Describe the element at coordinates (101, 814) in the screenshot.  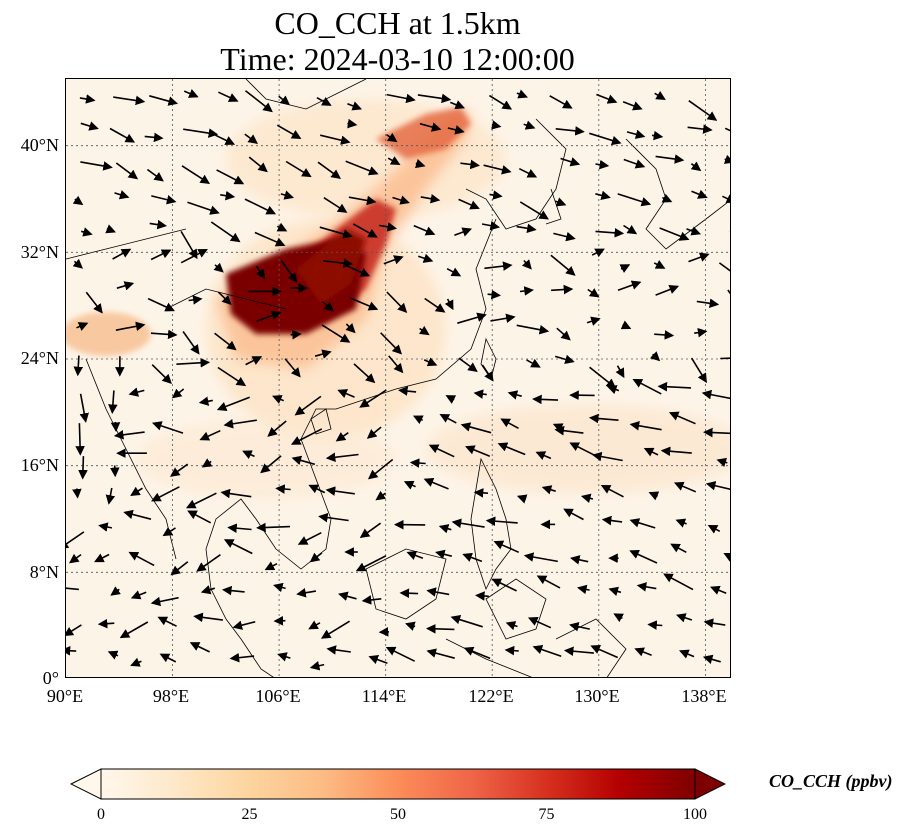
I see `colorbar-tick-label: 0` at that location.